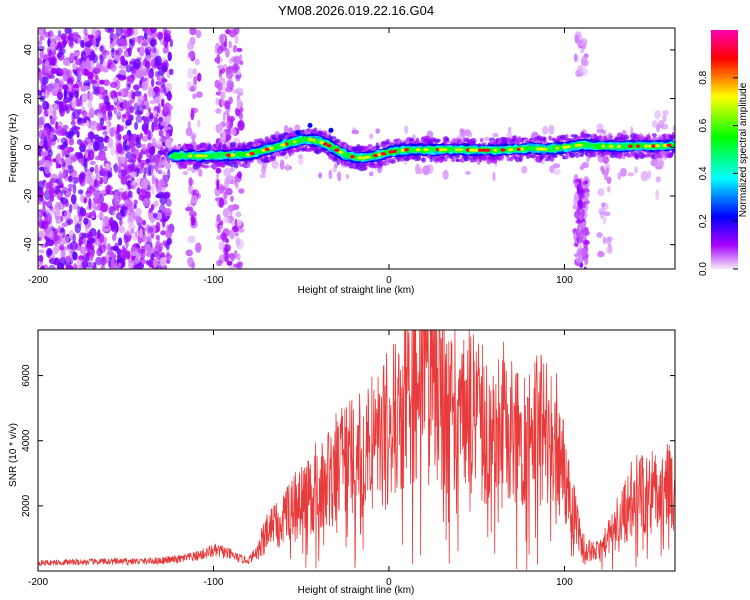  What do you see at coordinates (26, 375) in the screenshot?
I see `y-tick-label: 6000` at bounding box center [26, 375].